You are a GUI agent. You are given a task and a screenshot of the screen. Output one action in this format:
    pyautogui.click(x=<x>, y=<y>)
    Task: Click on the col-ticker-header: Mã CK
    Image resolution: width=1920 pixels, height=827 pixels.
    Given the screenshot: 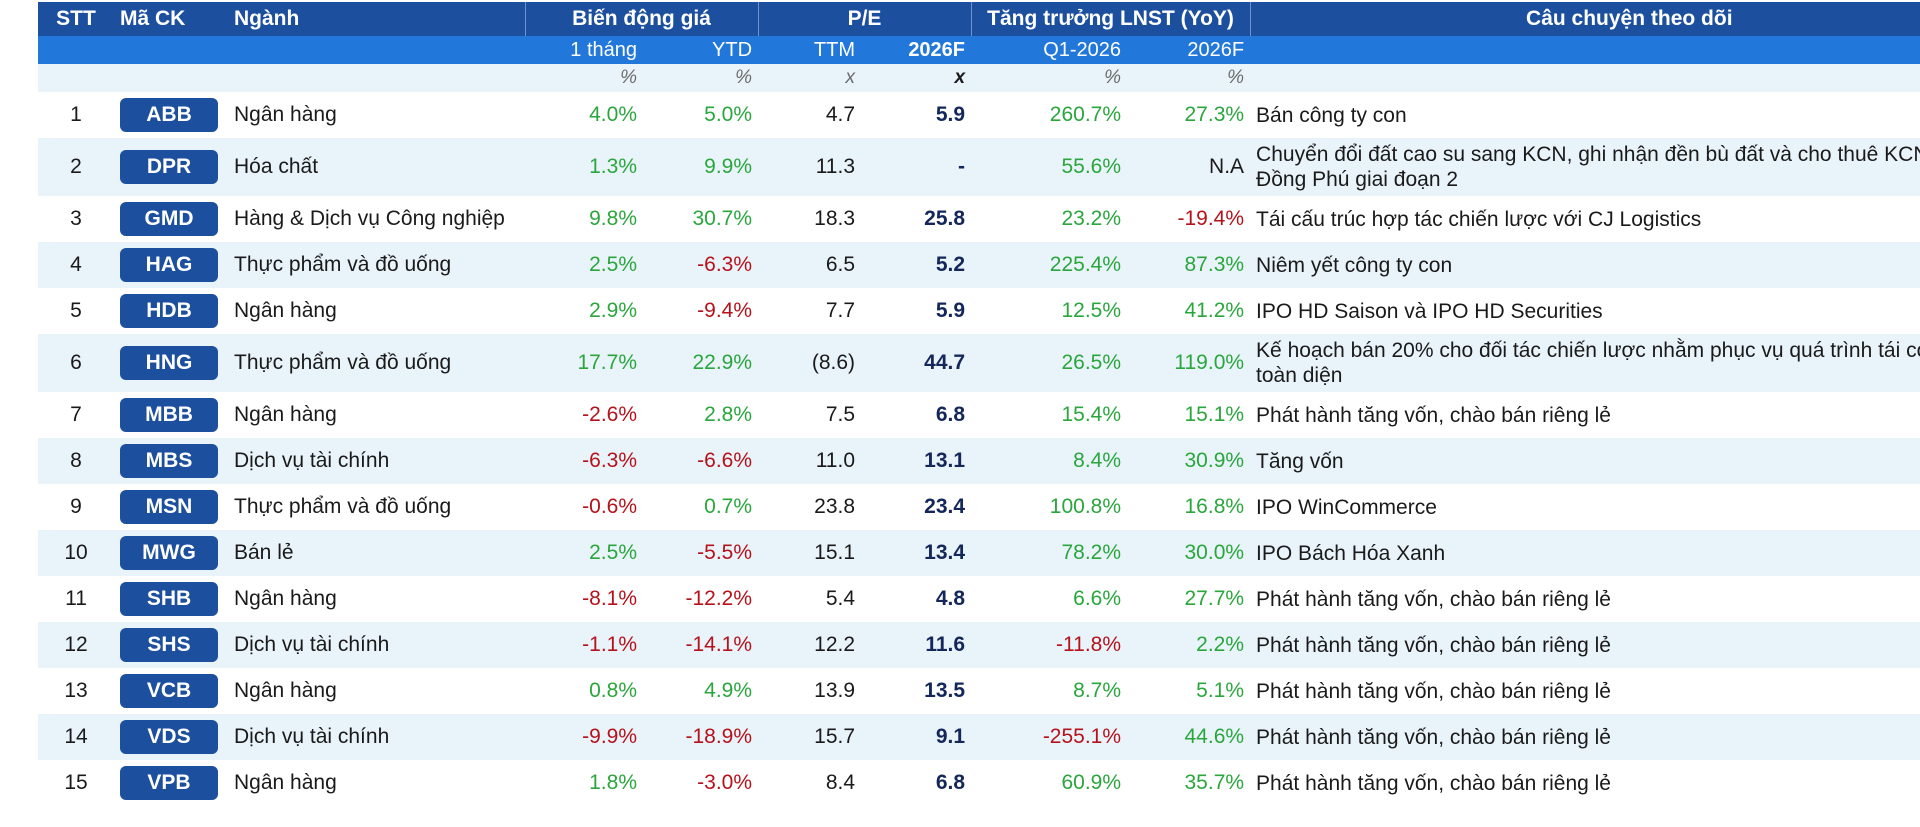 What is the action you would take?
    pyautogui.click(x=171, y=19)
    